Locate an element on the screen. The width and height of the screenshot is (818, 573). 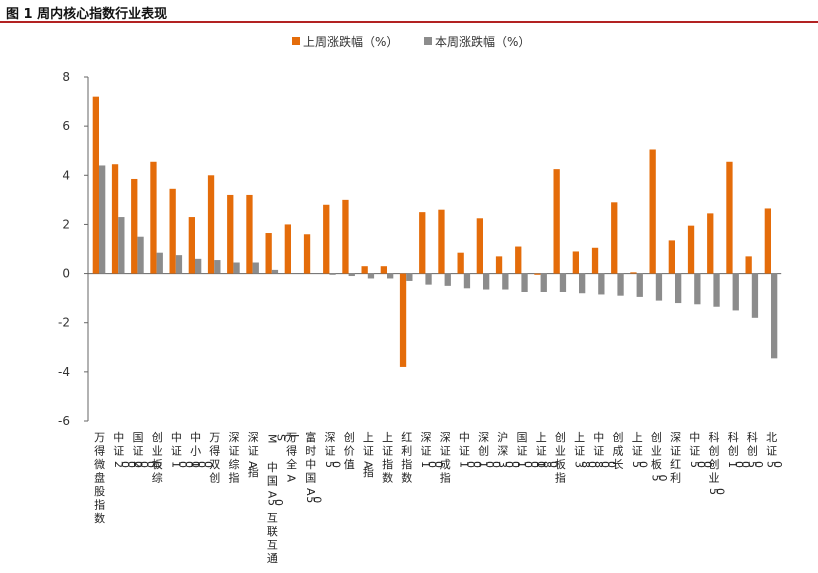
x-category-label: 深证综指 is located at coordinates (234, 458).